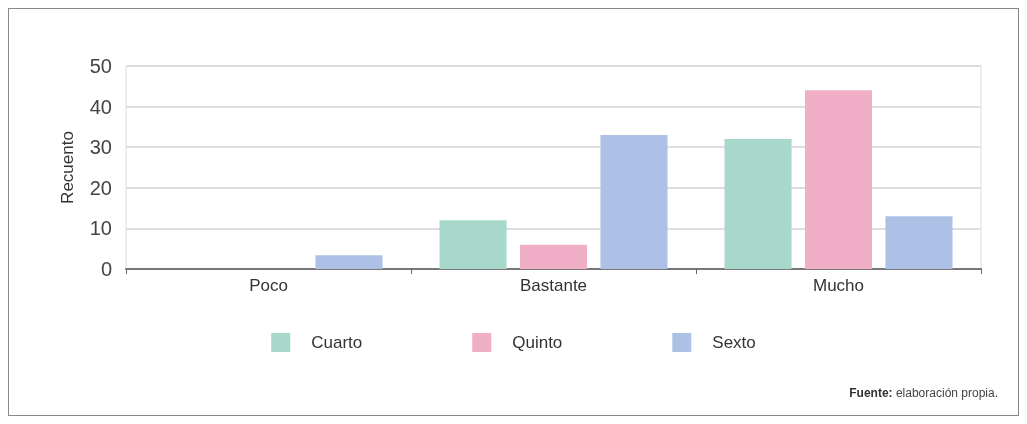 This screenshot has height=424, width=1027. I want to click on legend-label: Quinto, so click(537, 342).